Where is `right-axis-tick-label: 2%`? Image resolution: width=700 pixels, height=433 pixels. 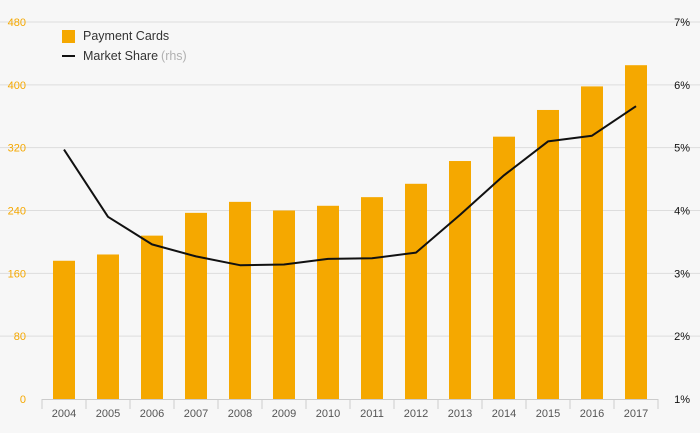
right-axis-tick-label: 2% is located at coordinates (682, 337).